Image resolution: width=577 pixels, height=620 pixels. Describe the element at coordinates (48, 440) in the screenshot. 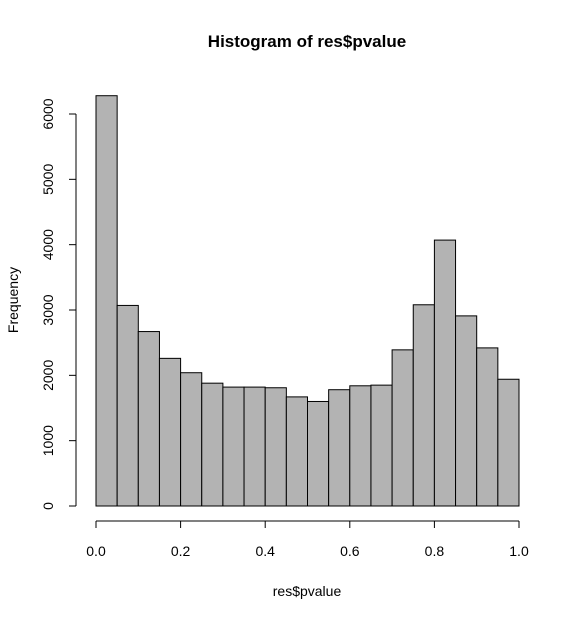

I see `y-axis-tick-label: 1000` at that location.